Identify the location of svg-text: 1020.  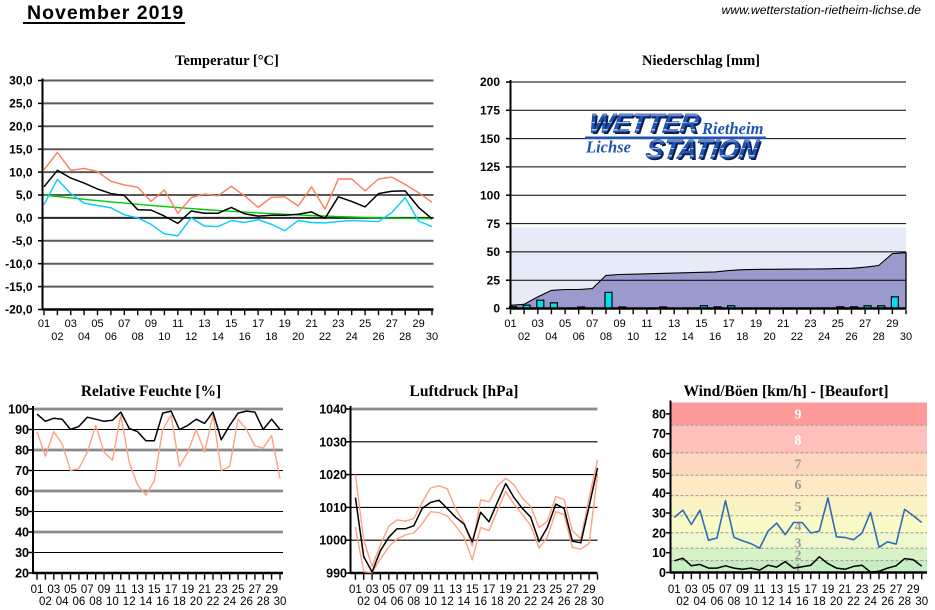
(333, 475).